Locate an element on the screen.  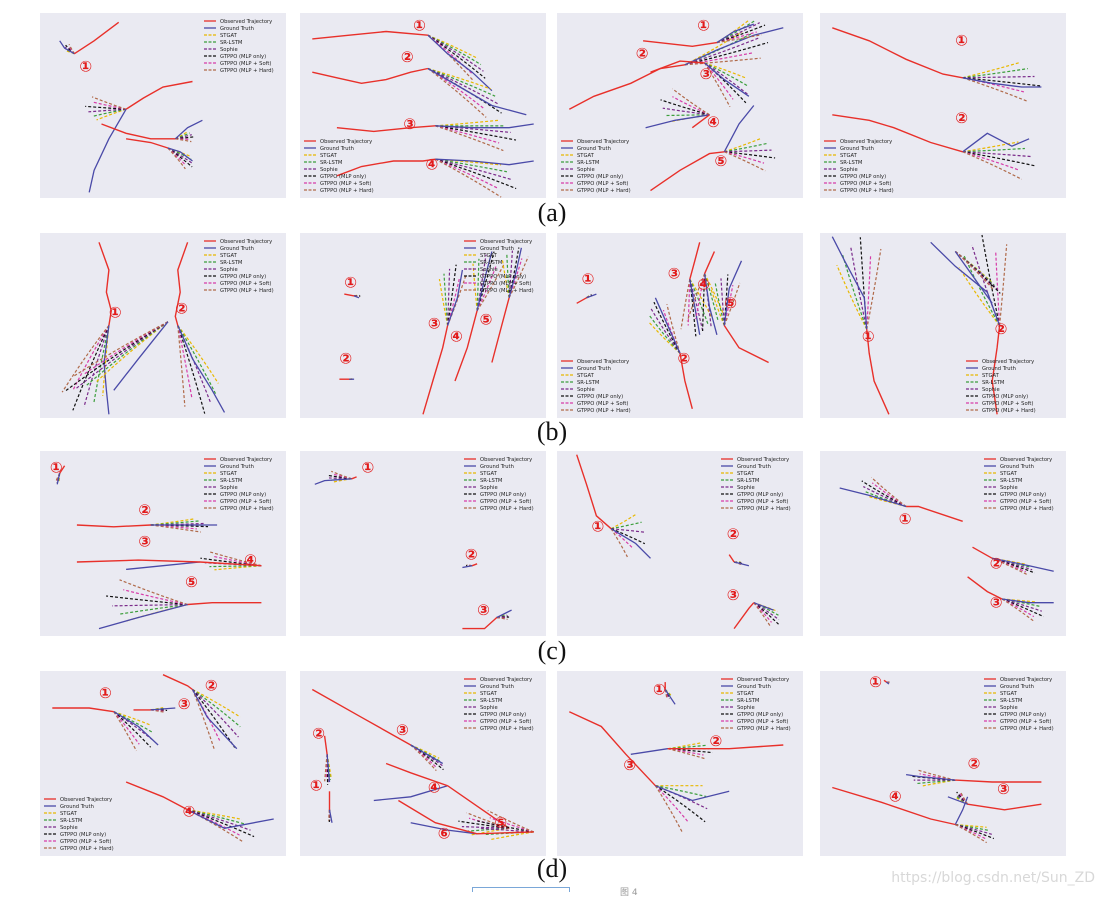
row-label-d: (d) is located at coordinates (552, 869).